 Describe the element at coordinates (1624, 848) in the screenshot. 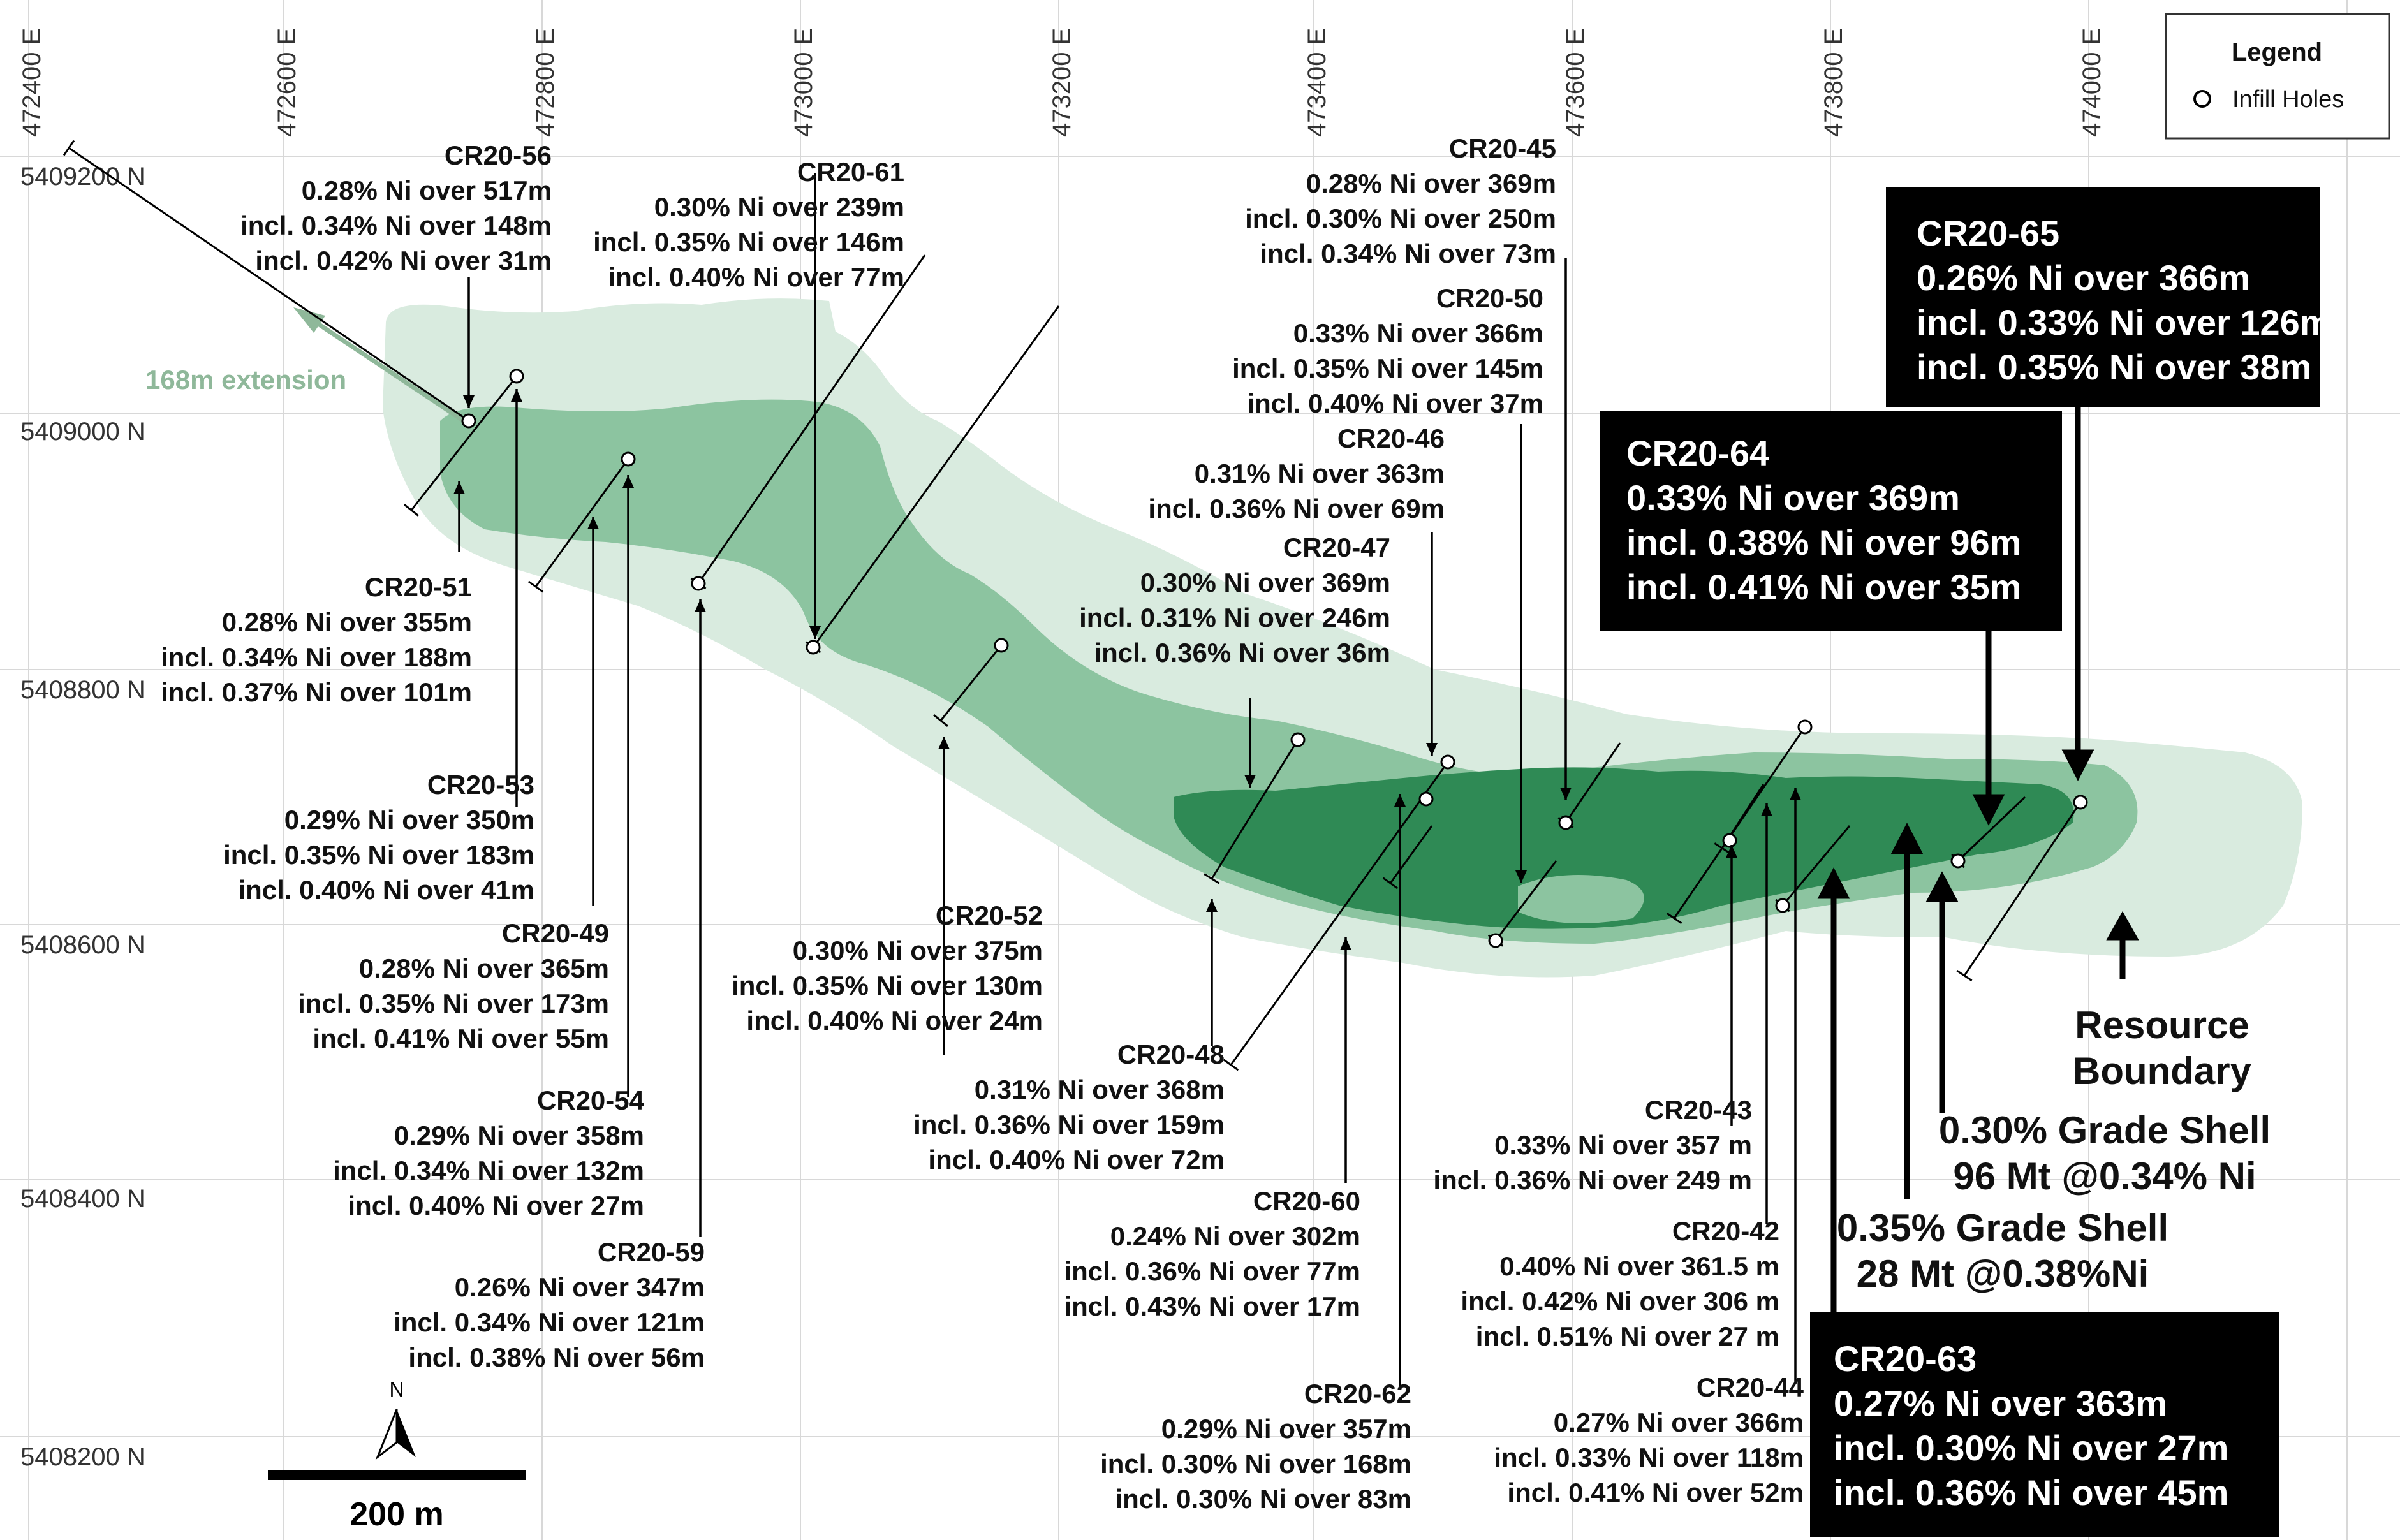

I see `core-grade-zone` at that location.